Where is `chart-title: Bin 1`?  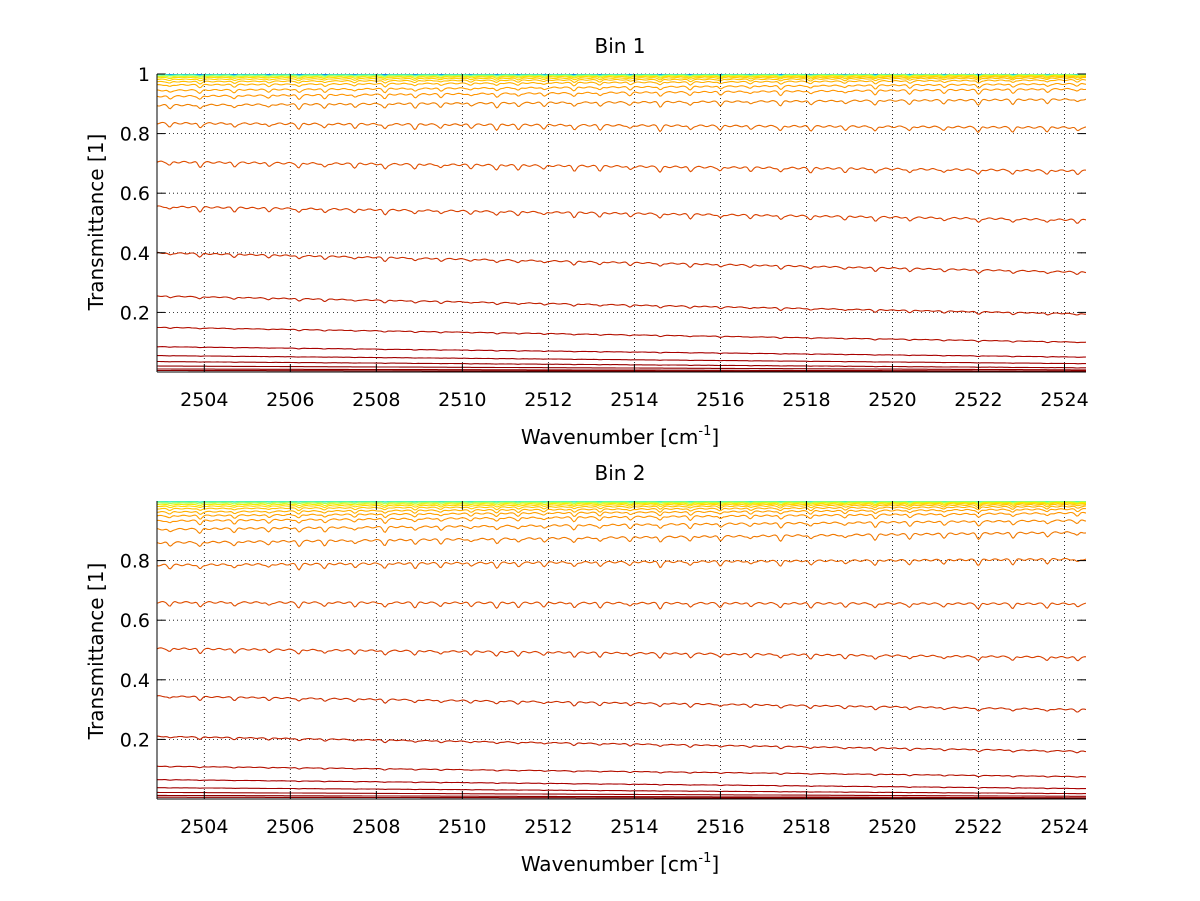
chart-title: Bin 1 is located at coordinates (619, 46).